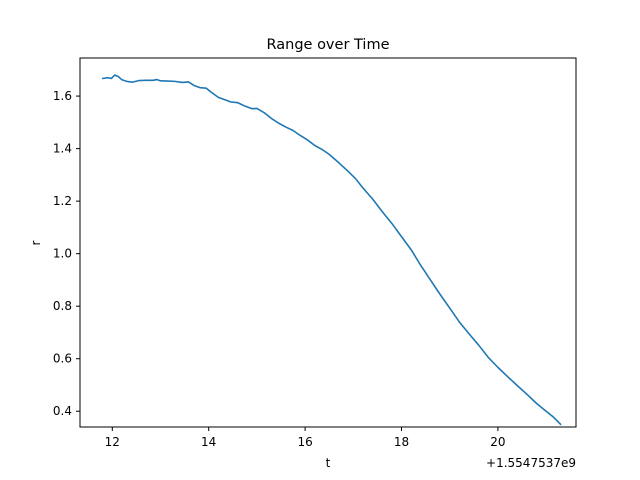 Image resolution: width=640 pixels, height=480 pixels. What do you see at coordinates (208, 442) in the screenshot?
I see `x-tick-label: 14` at bounding box center [208, 442].